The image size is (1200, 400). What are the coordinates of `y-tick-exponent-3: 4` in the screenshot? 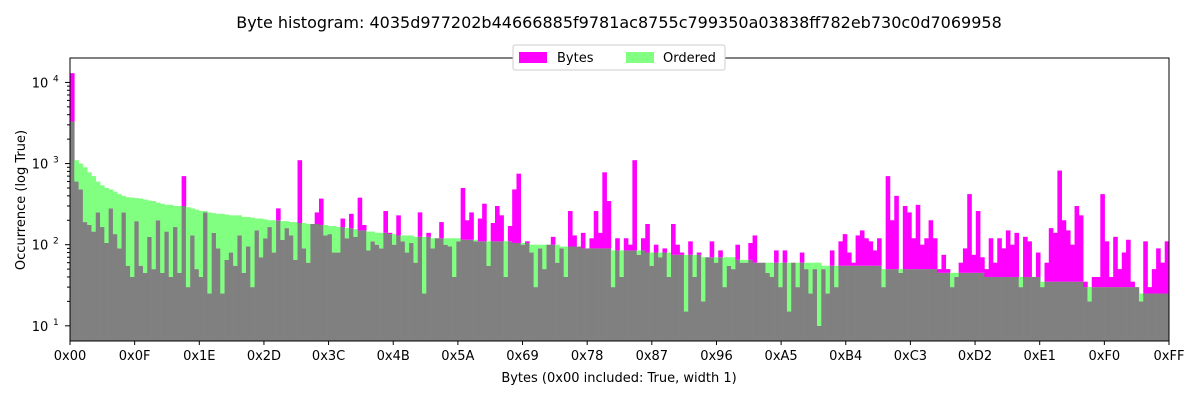 It's located at (56, 79).